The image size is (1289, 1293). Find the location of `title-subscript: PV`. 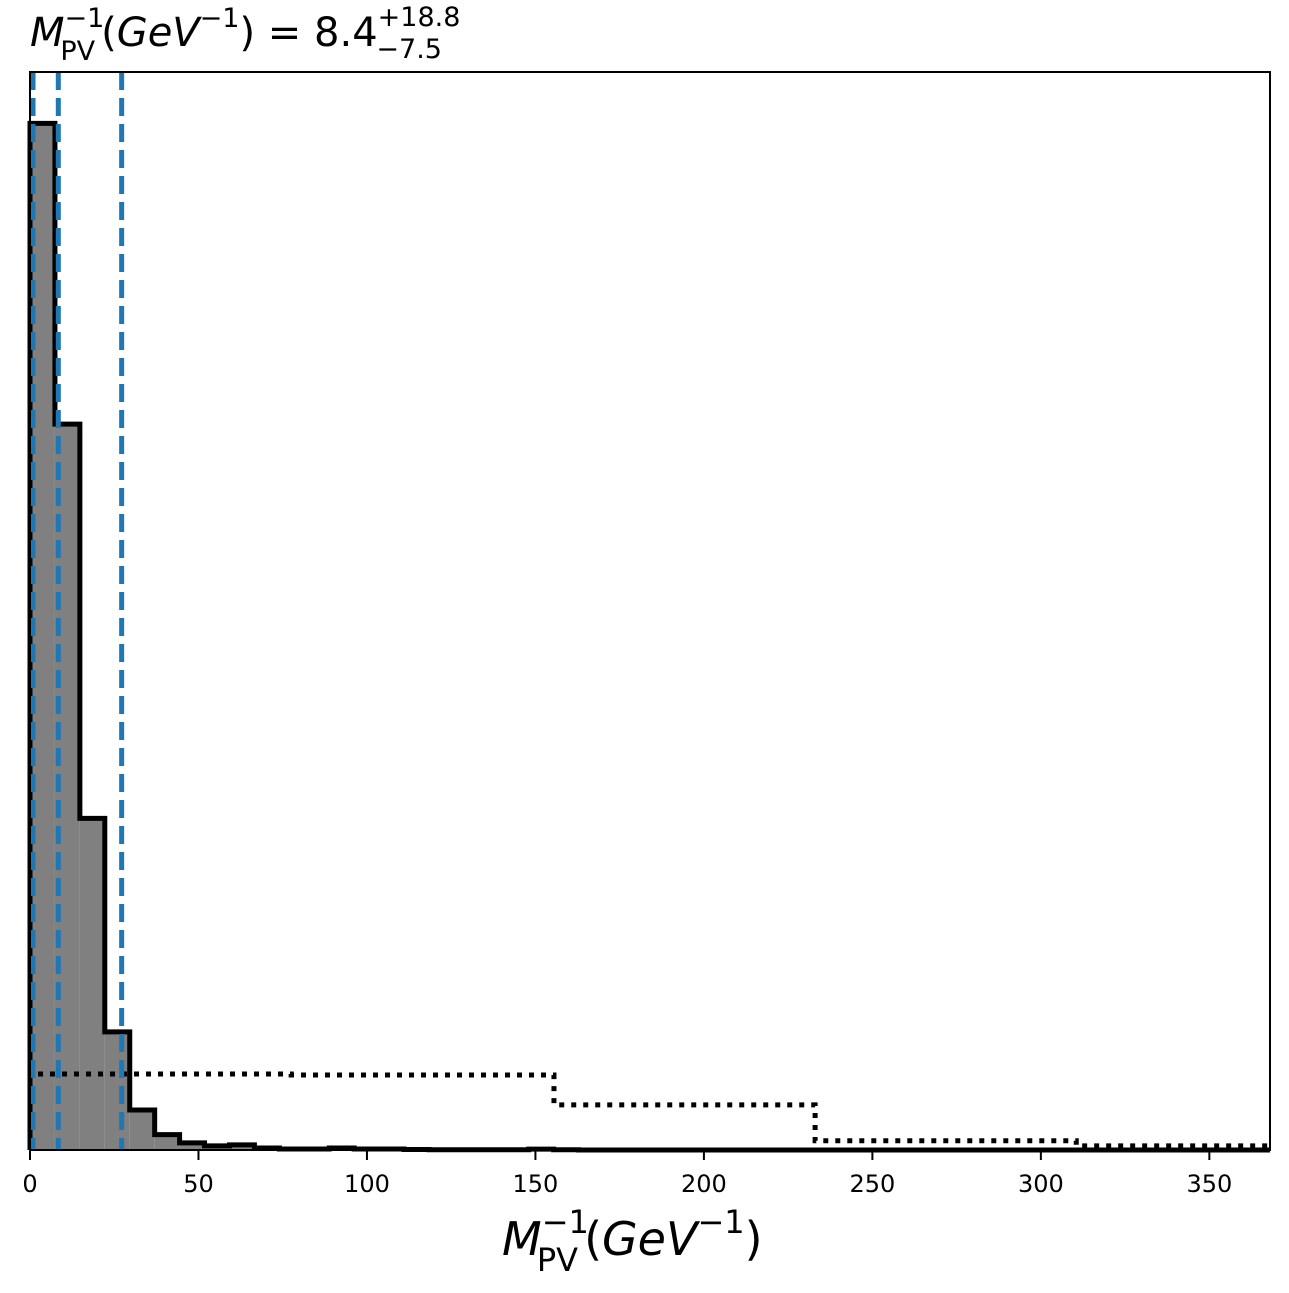

title-subscript: PV is located at coordinates (77, 51).